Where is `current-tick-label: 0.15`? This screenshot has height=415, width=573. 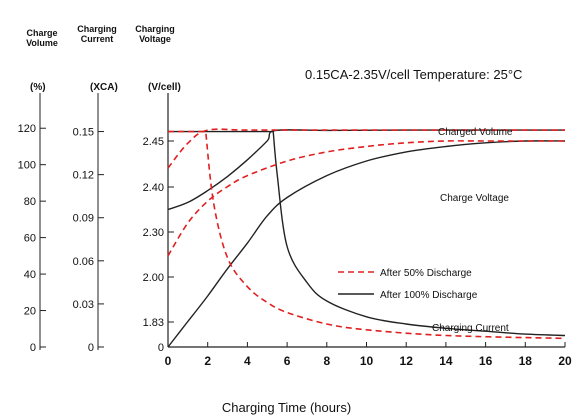 current-tick-label: 0.15 is located at coordinates (83, 133).